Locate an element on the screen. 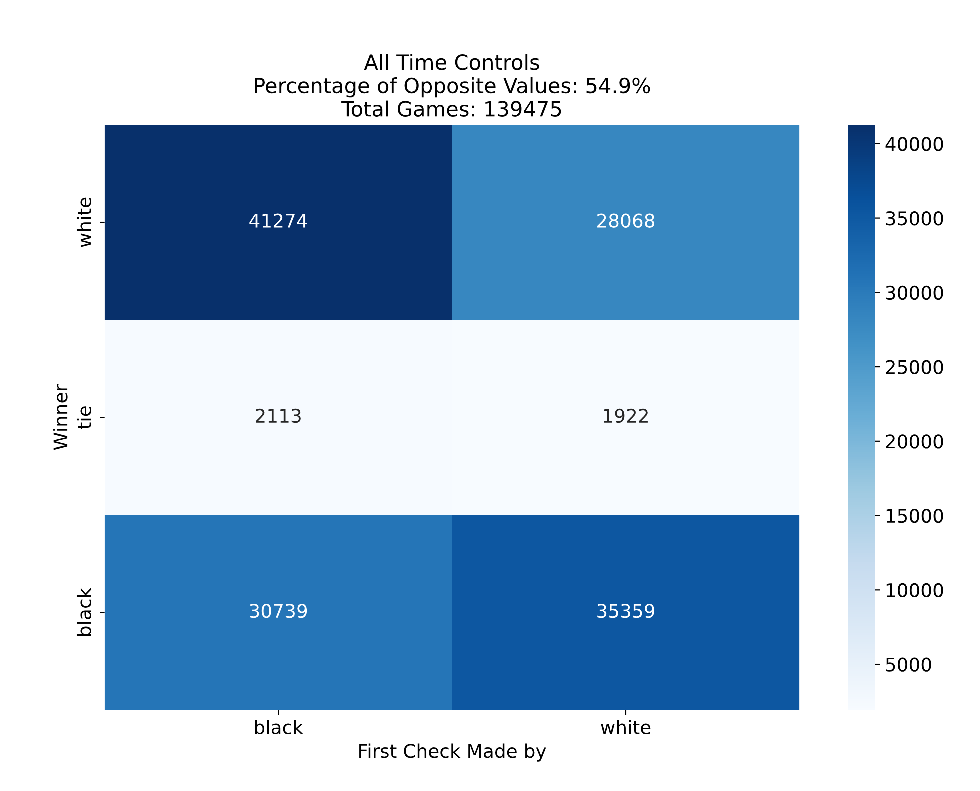 The height and width of the screenshot is (791, 980). x-axis-title: First Check Made by is located at coordinates (453, 753).